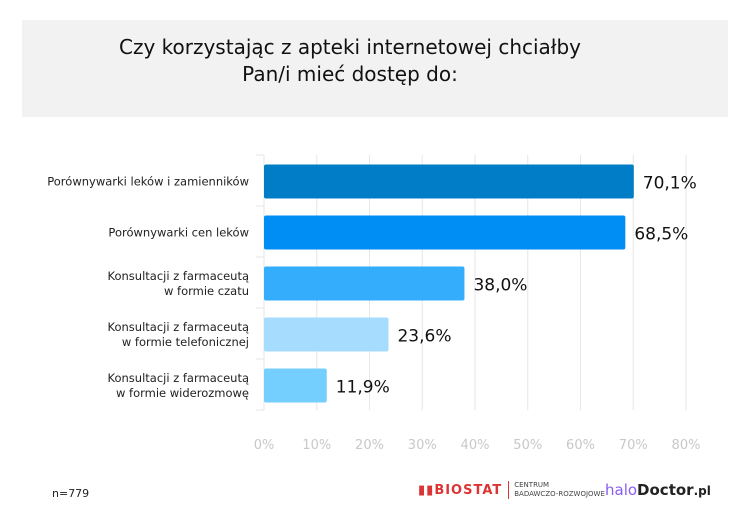  What do you see at coordinates (633, 445) in the screenshot?
I see `x-tick-label: 70%` at bounding box center [633, 445].